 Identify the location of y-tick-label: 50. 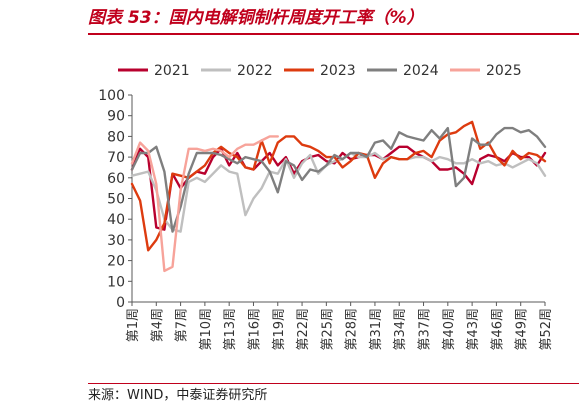
(116, 200).